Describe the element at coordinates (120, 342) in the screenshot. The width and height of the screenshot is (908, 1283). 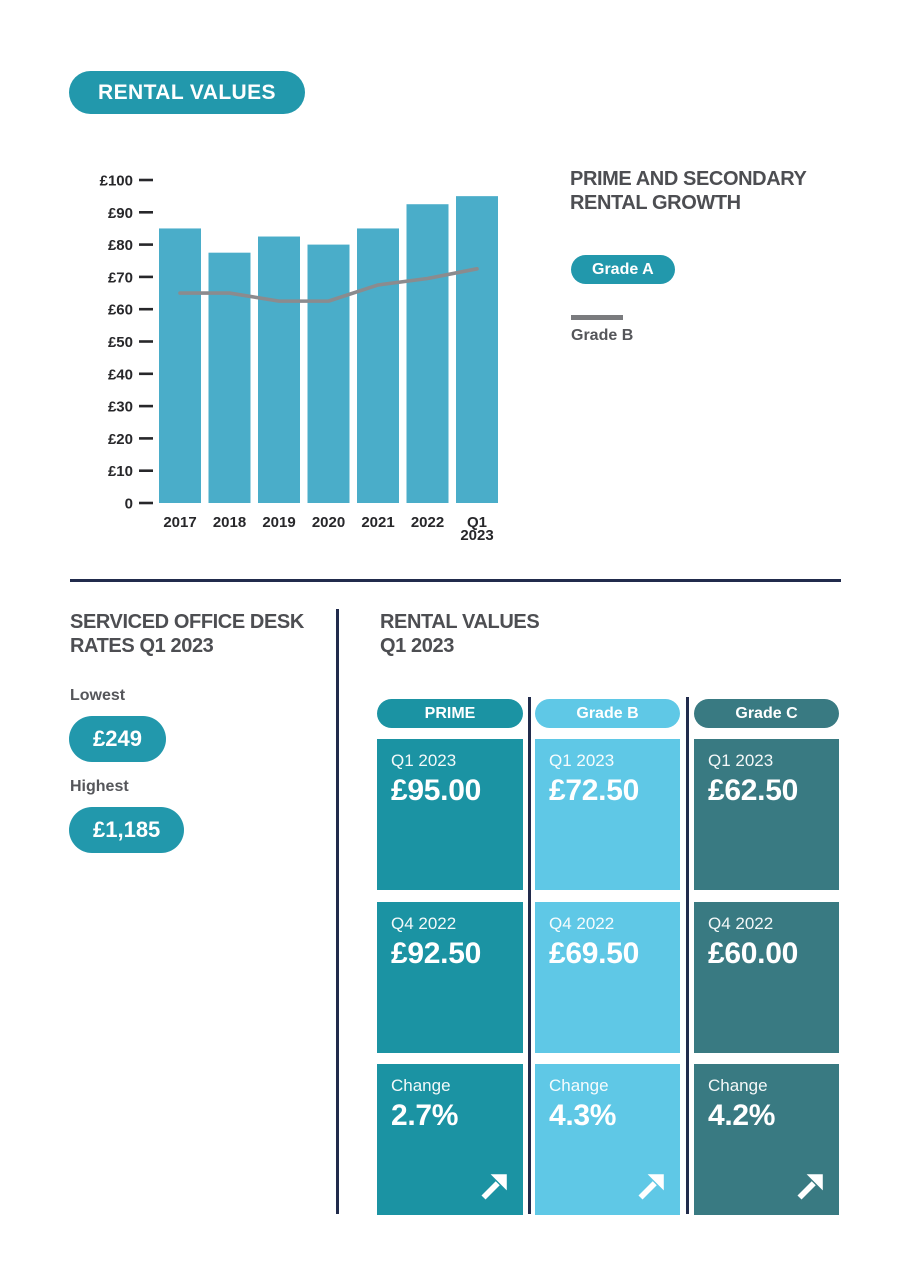
I see `y-tick-label: £50` at that location.